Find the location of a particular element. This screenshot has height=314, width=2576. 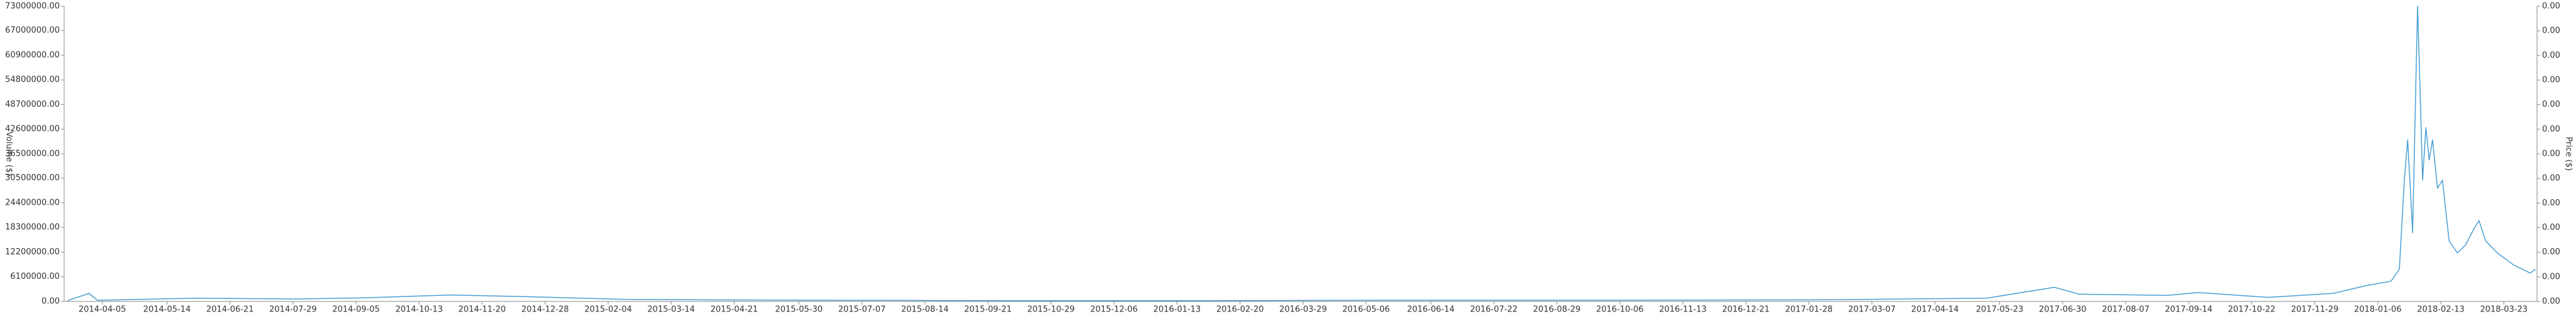

x-tick-label: 2014-06-21 is located at coordinates (230, 309).